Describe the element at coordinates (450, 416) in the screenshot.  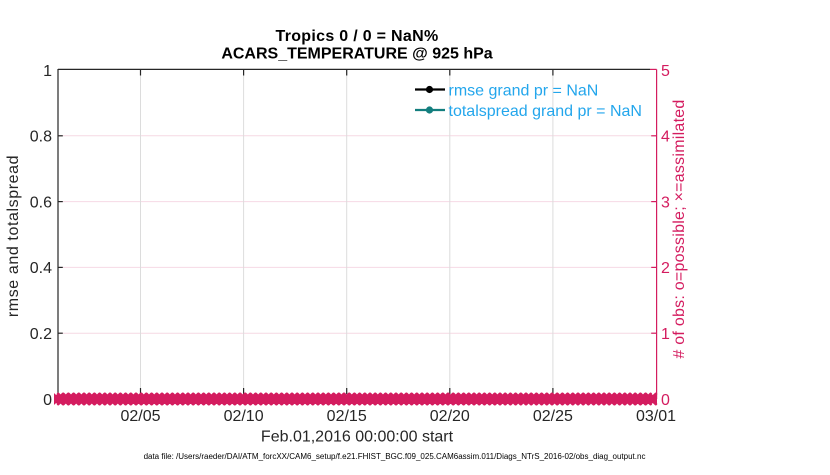
I see `svg-text: 02/20` at that location.